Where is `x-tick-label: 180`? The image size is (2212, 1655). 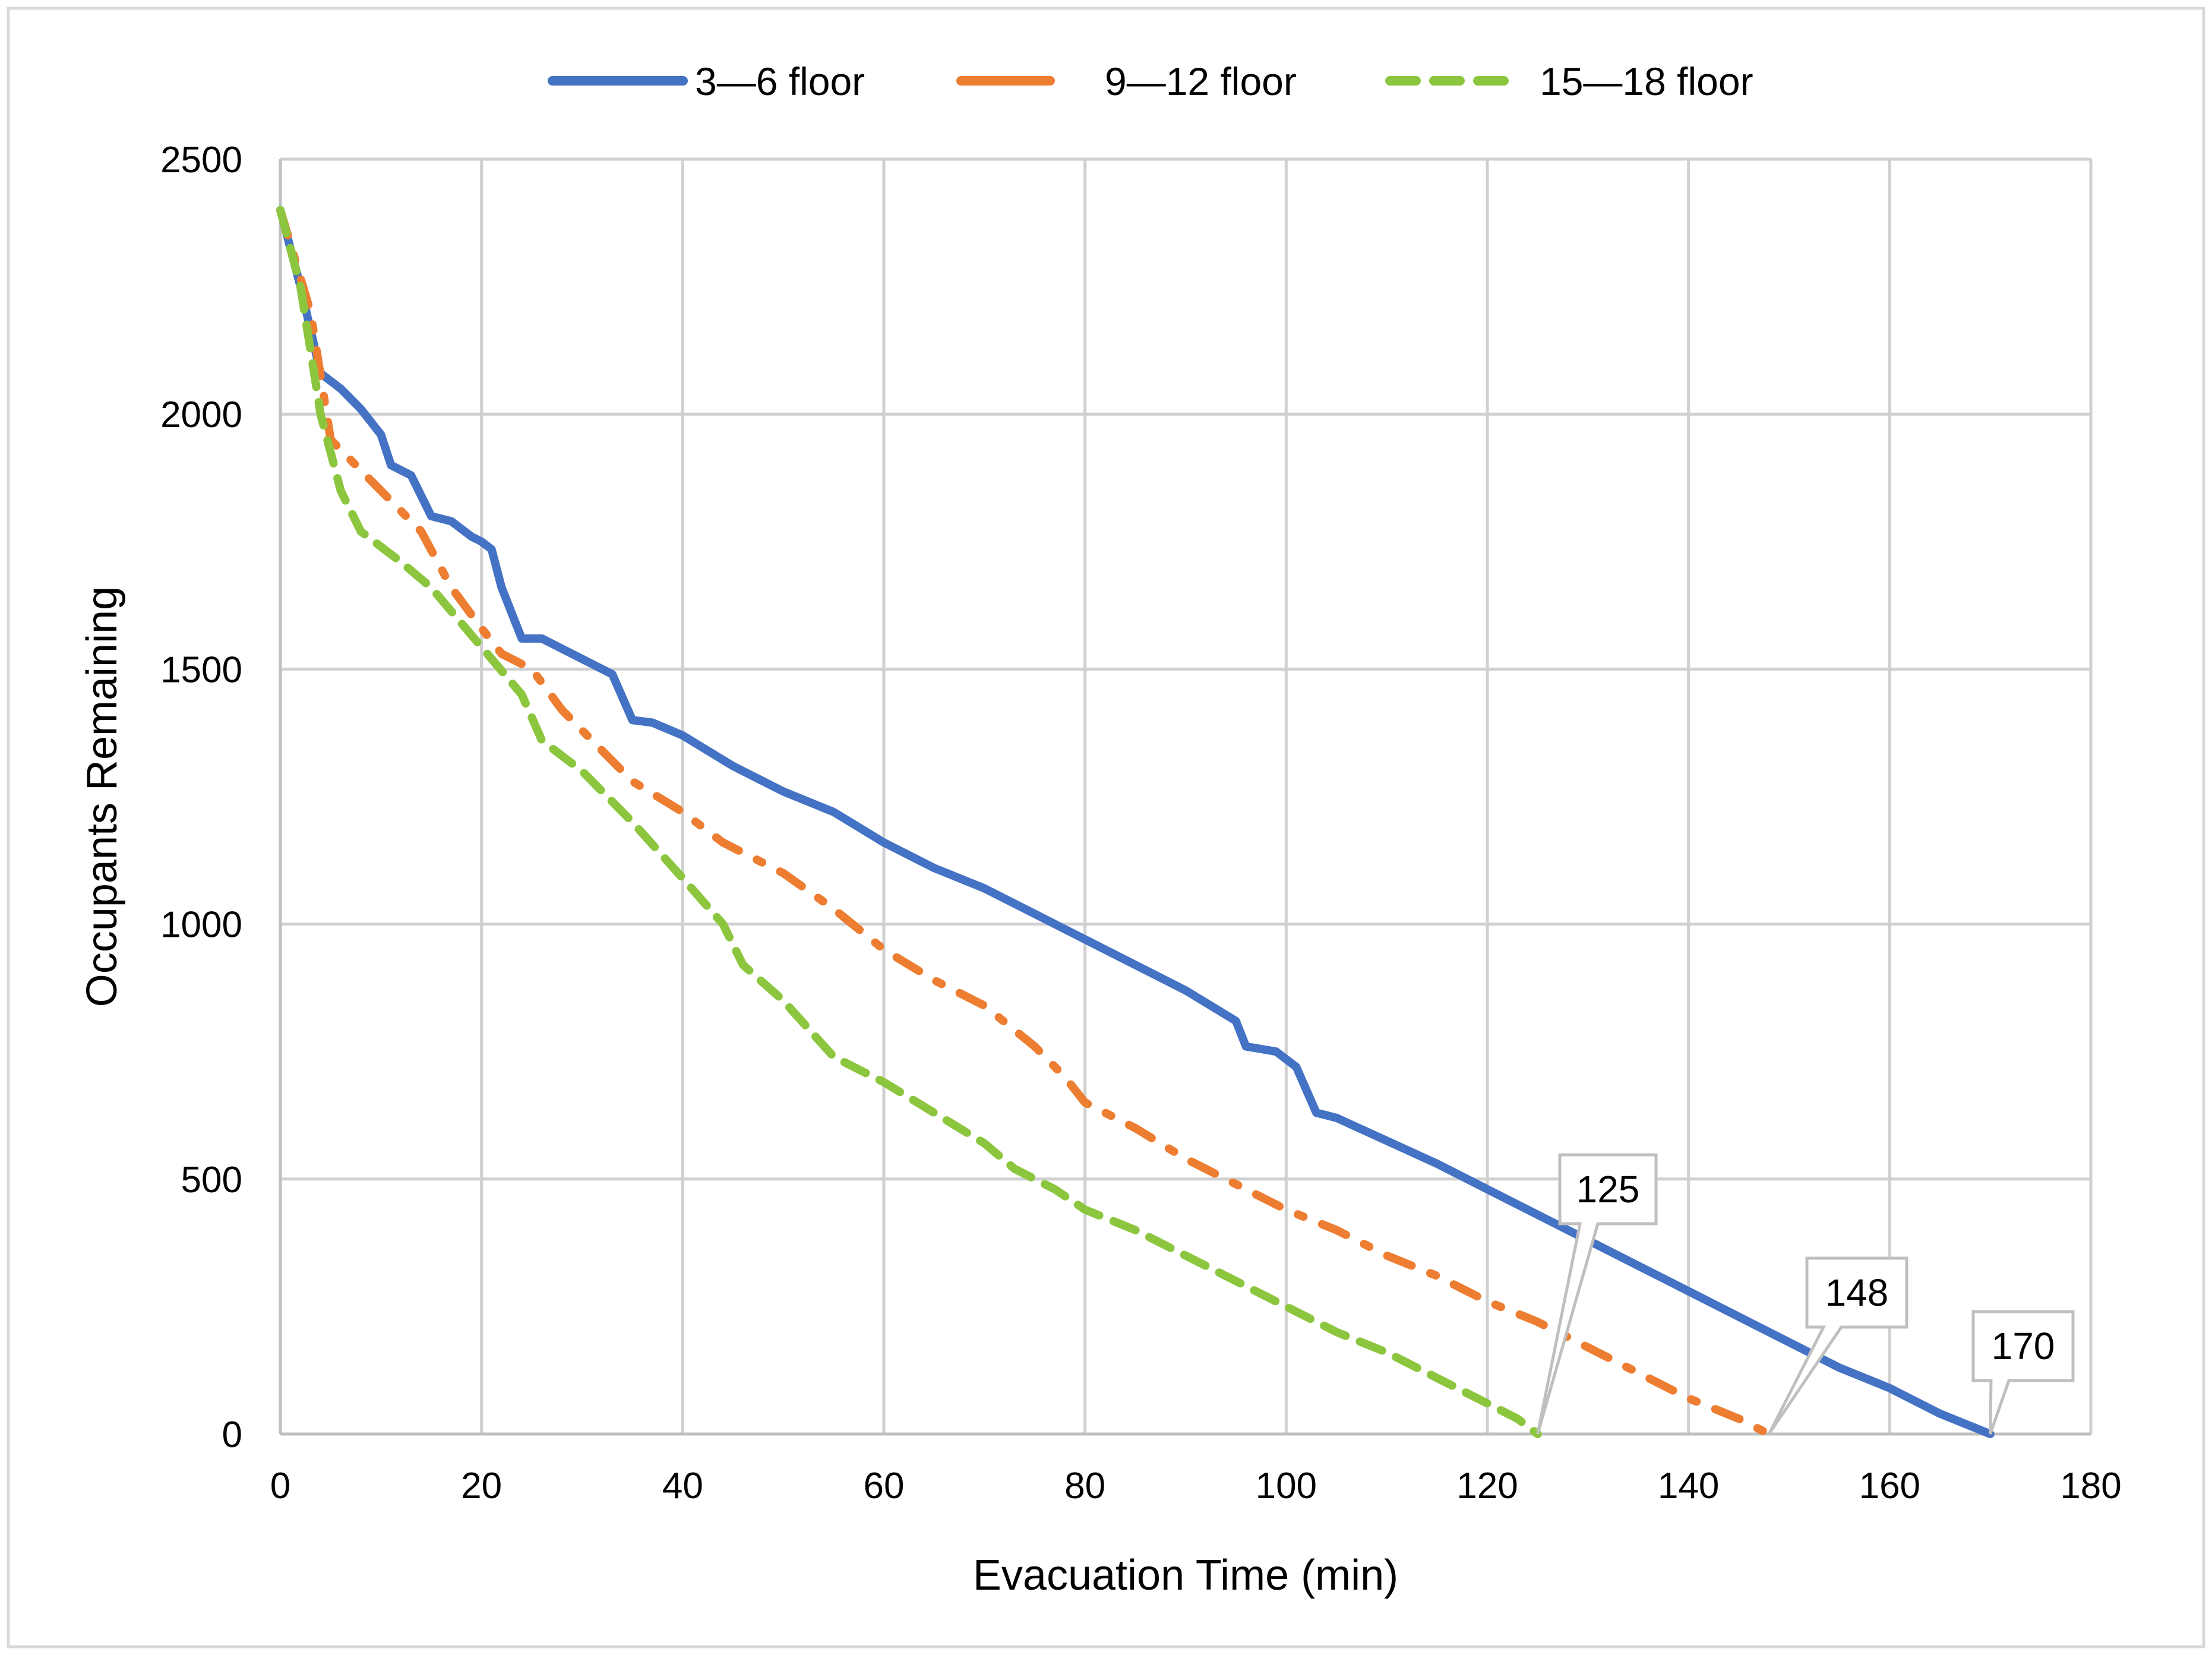
x-tick-label: 180 is located at coordinates (2090, 1486).